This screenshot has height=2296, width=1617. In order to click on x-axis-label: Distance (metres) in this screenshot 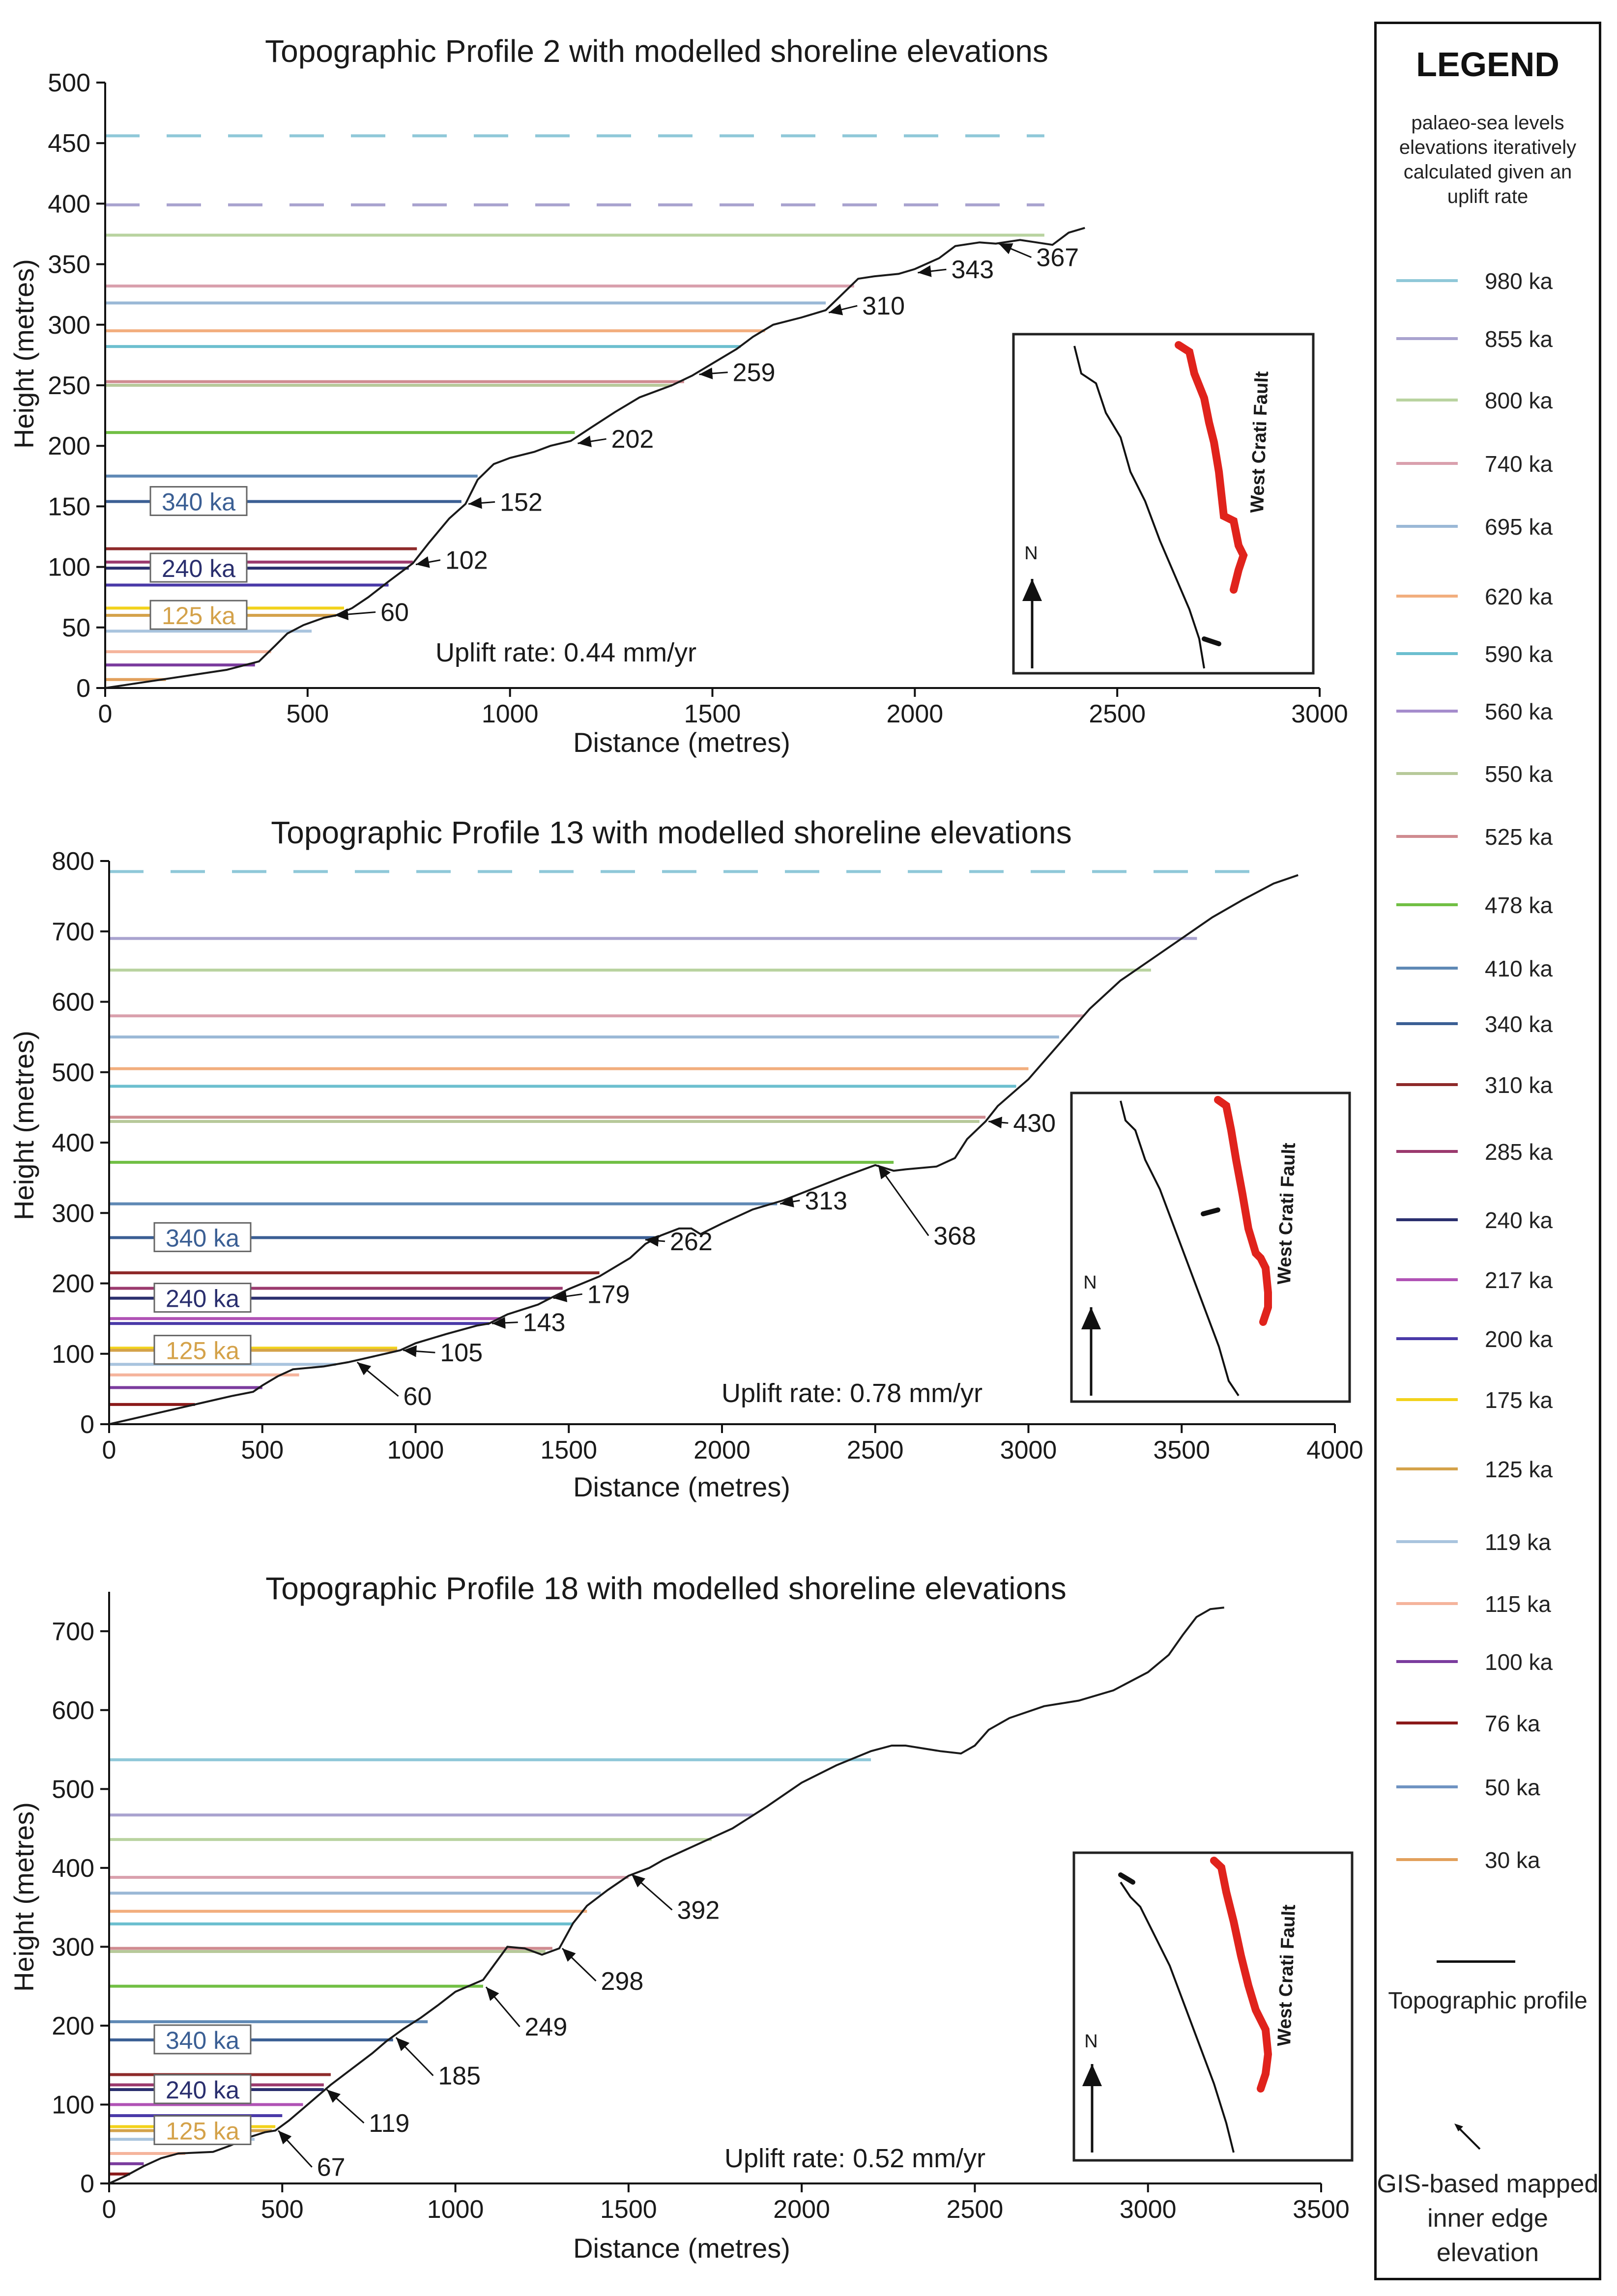, I will do `click(681, 2249)`.